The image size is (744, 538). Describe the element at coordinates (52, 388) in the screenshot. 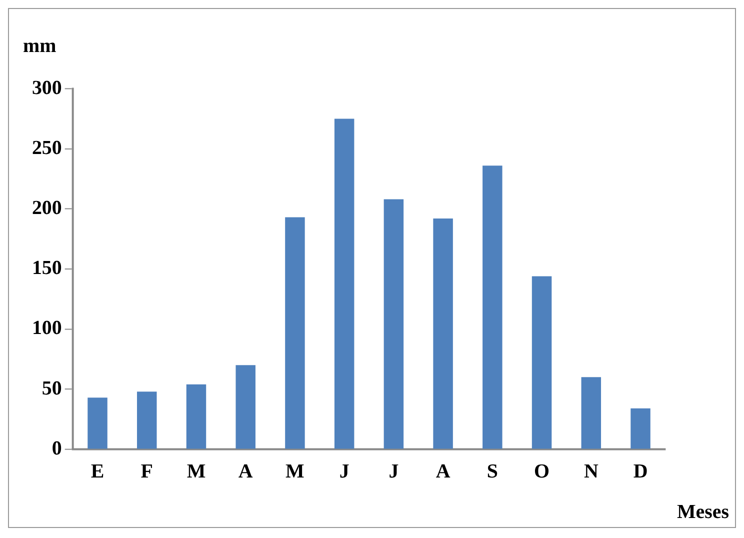

I see `y-tick-label: 50` at that location.